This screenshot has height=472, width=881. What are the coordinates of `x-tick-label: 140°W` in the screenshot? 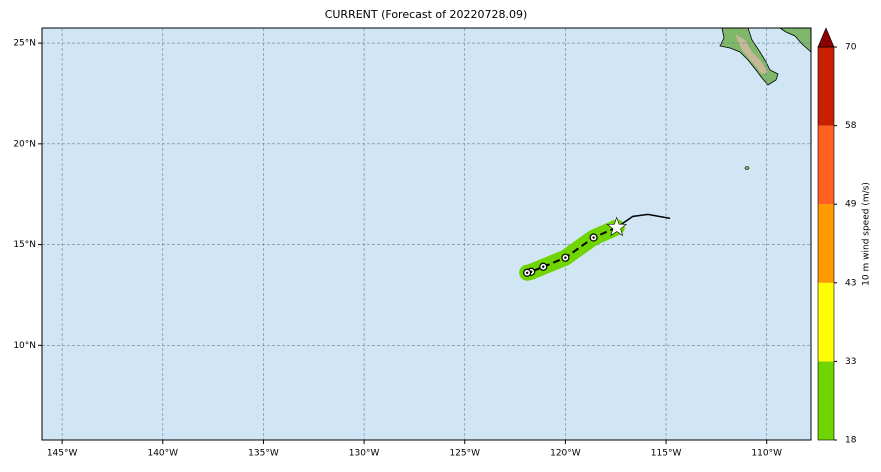 It's located at (162, 454).